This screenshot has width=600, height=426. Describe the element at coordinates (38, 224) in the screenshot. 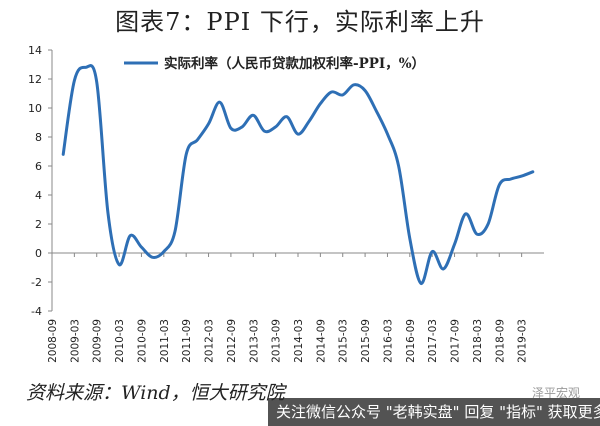

I see `y-tick-label: 2` at that location.